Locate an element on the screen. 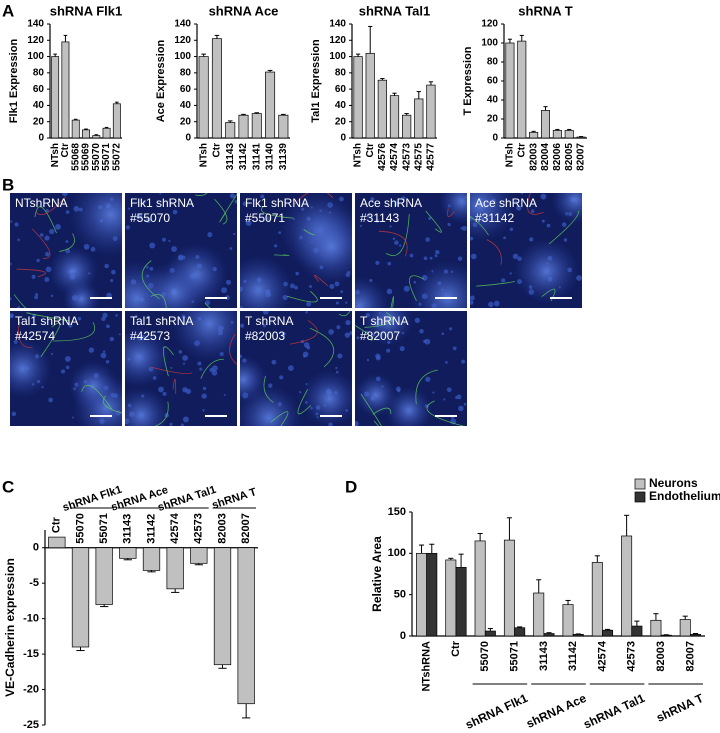 The width and height of the screenshot is (720, 733). image-label: Flk1 shRNA is located at coordinates (162, 203).